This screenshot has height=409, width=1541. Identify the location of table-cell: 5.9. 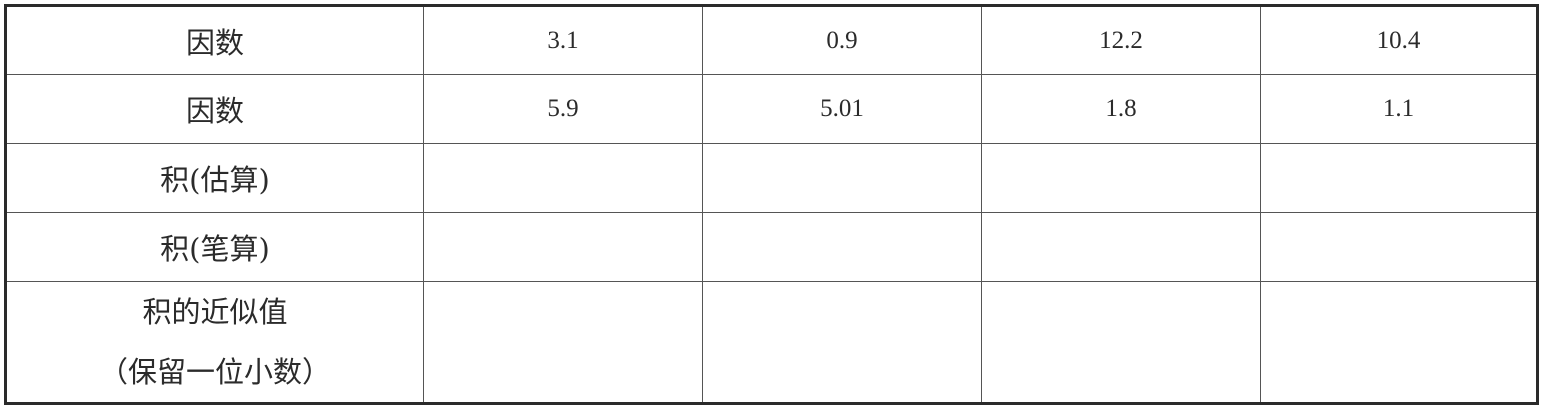
(563, 109).